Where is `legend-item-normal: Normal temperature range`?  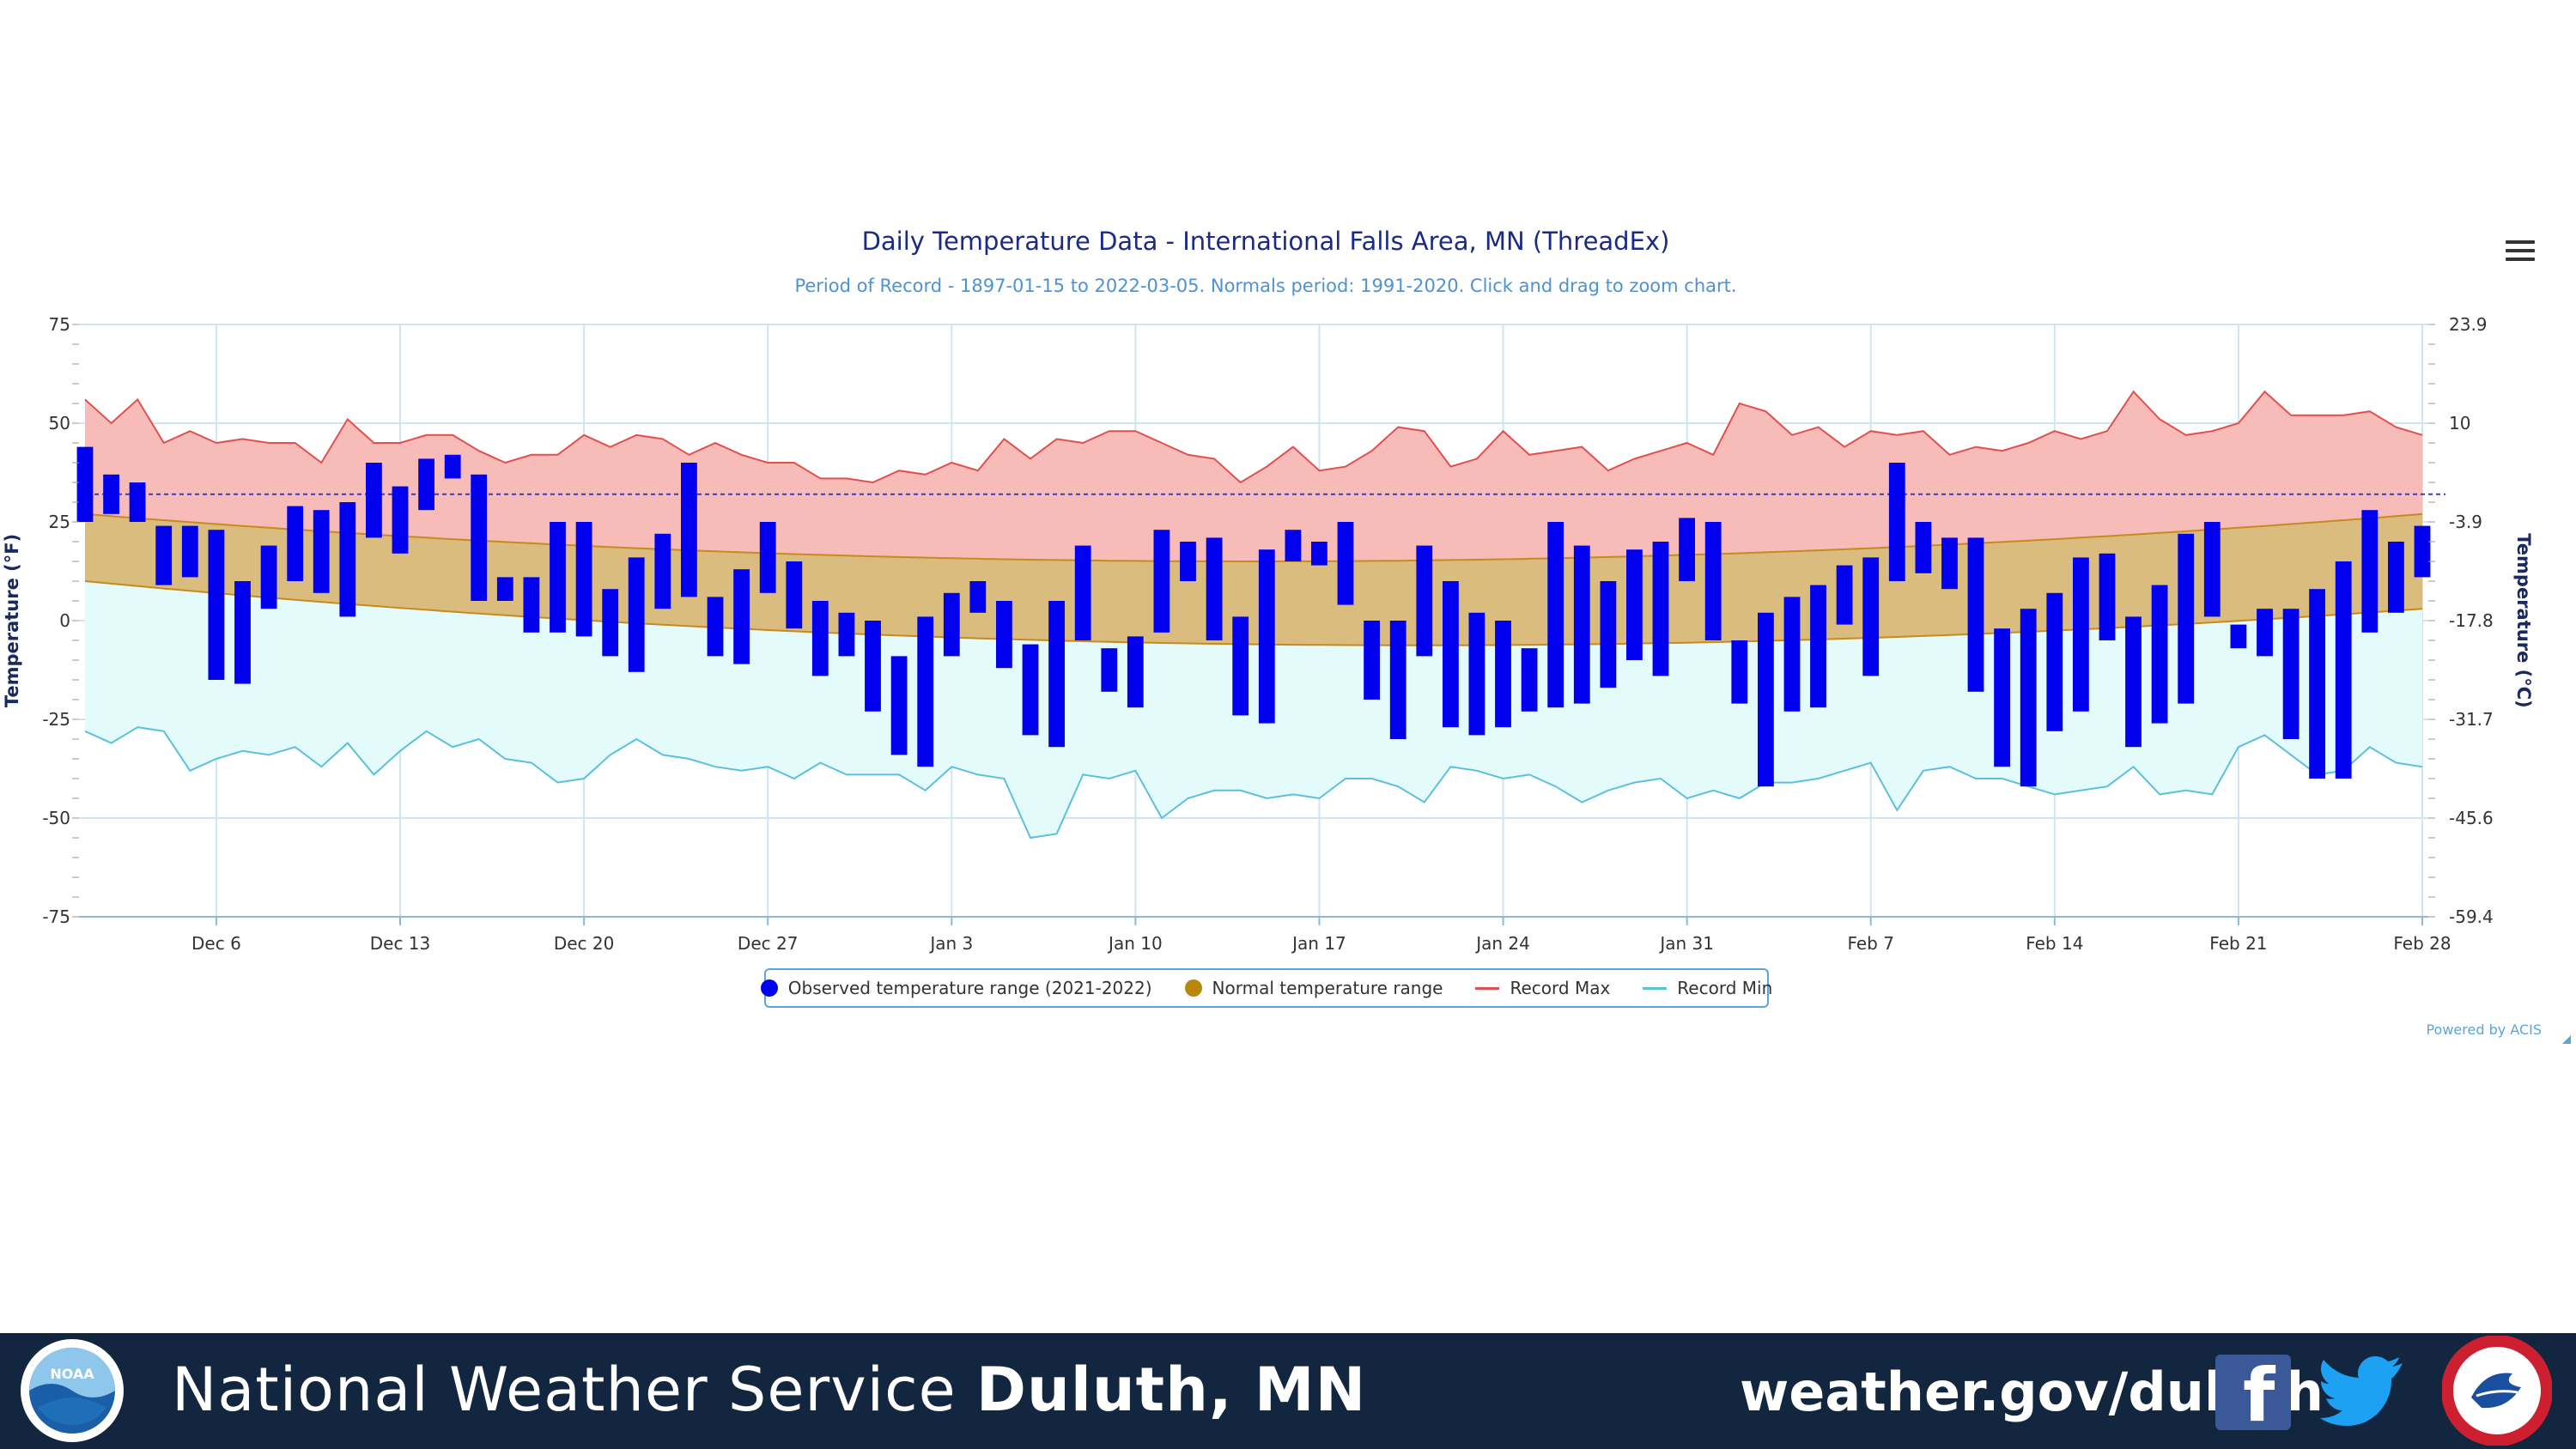 legend-item-normal: Normal temperature range is located at coordinates (1313, 988).